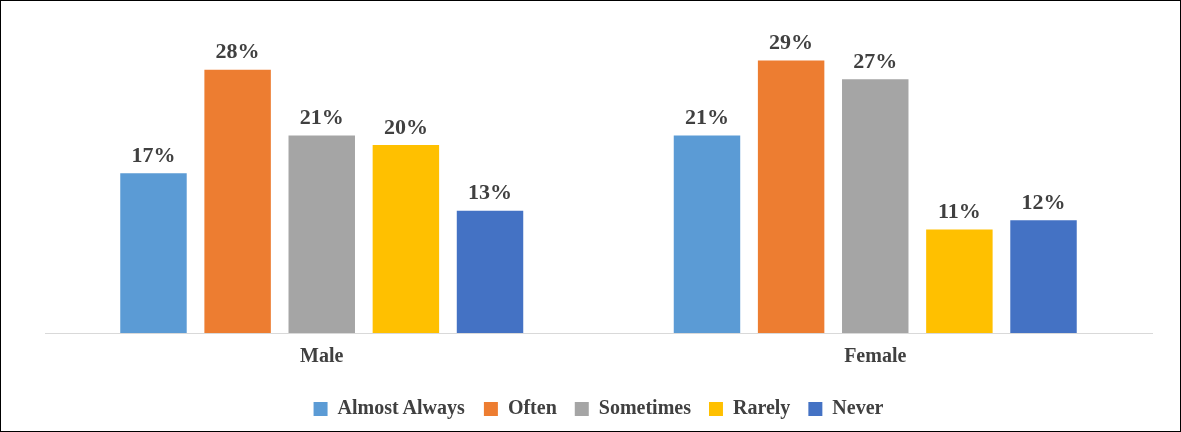  Describe the element at coordinates (791, 42) in the screenshot. I see `data-label: 29%` at that location.